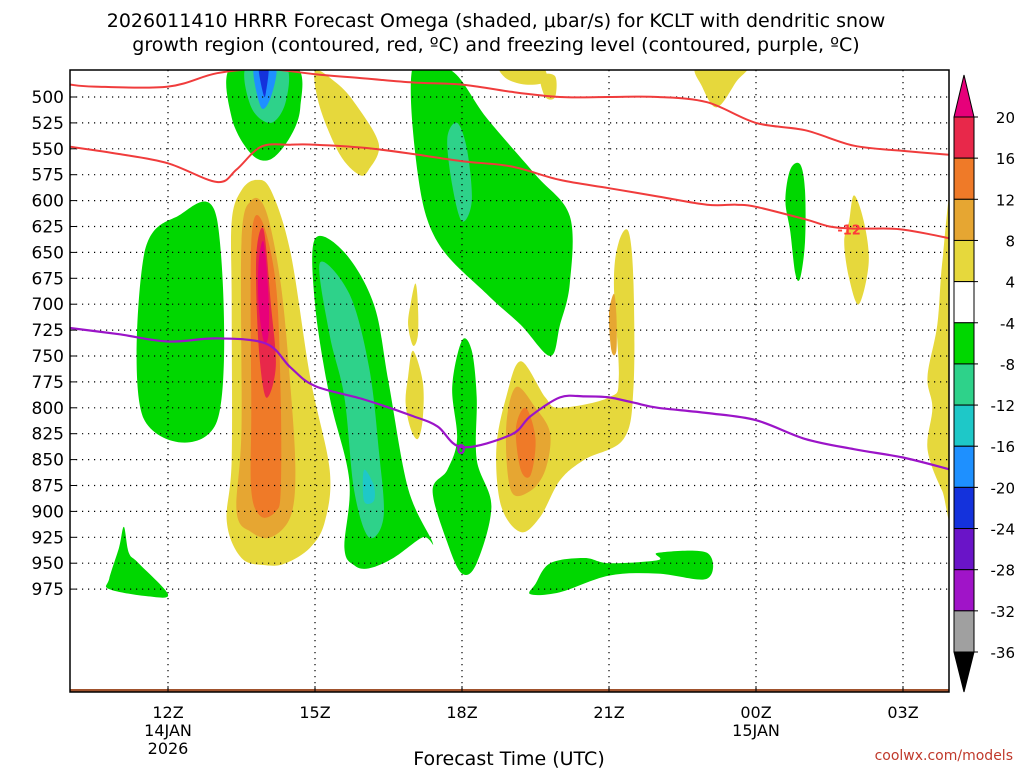 The image size is (1024, 768). Describe the element at coordinates (48, 331) in the screenshot. I see `y-tick-label-9: 725` at that location.